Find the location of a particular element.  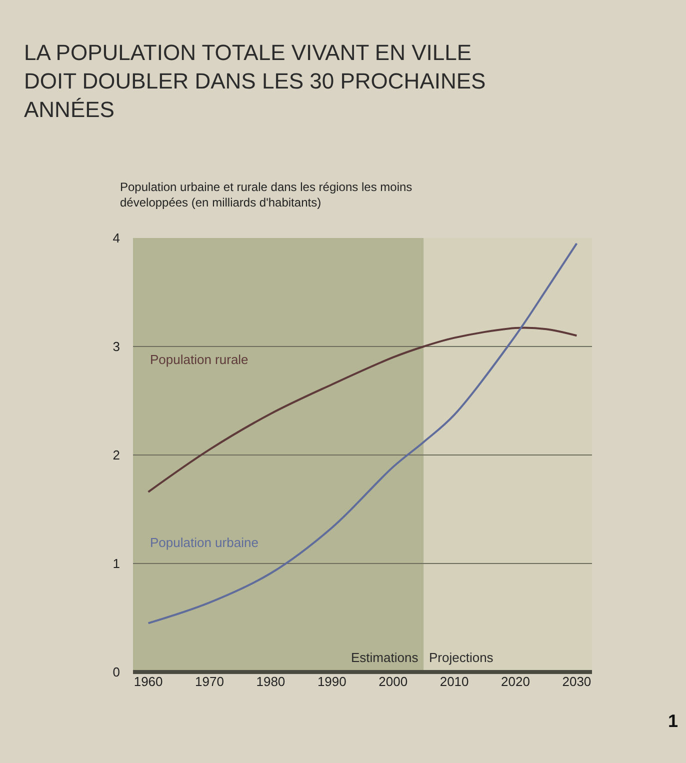

y-tick-label: 2 is located at coordinates (116, 455).